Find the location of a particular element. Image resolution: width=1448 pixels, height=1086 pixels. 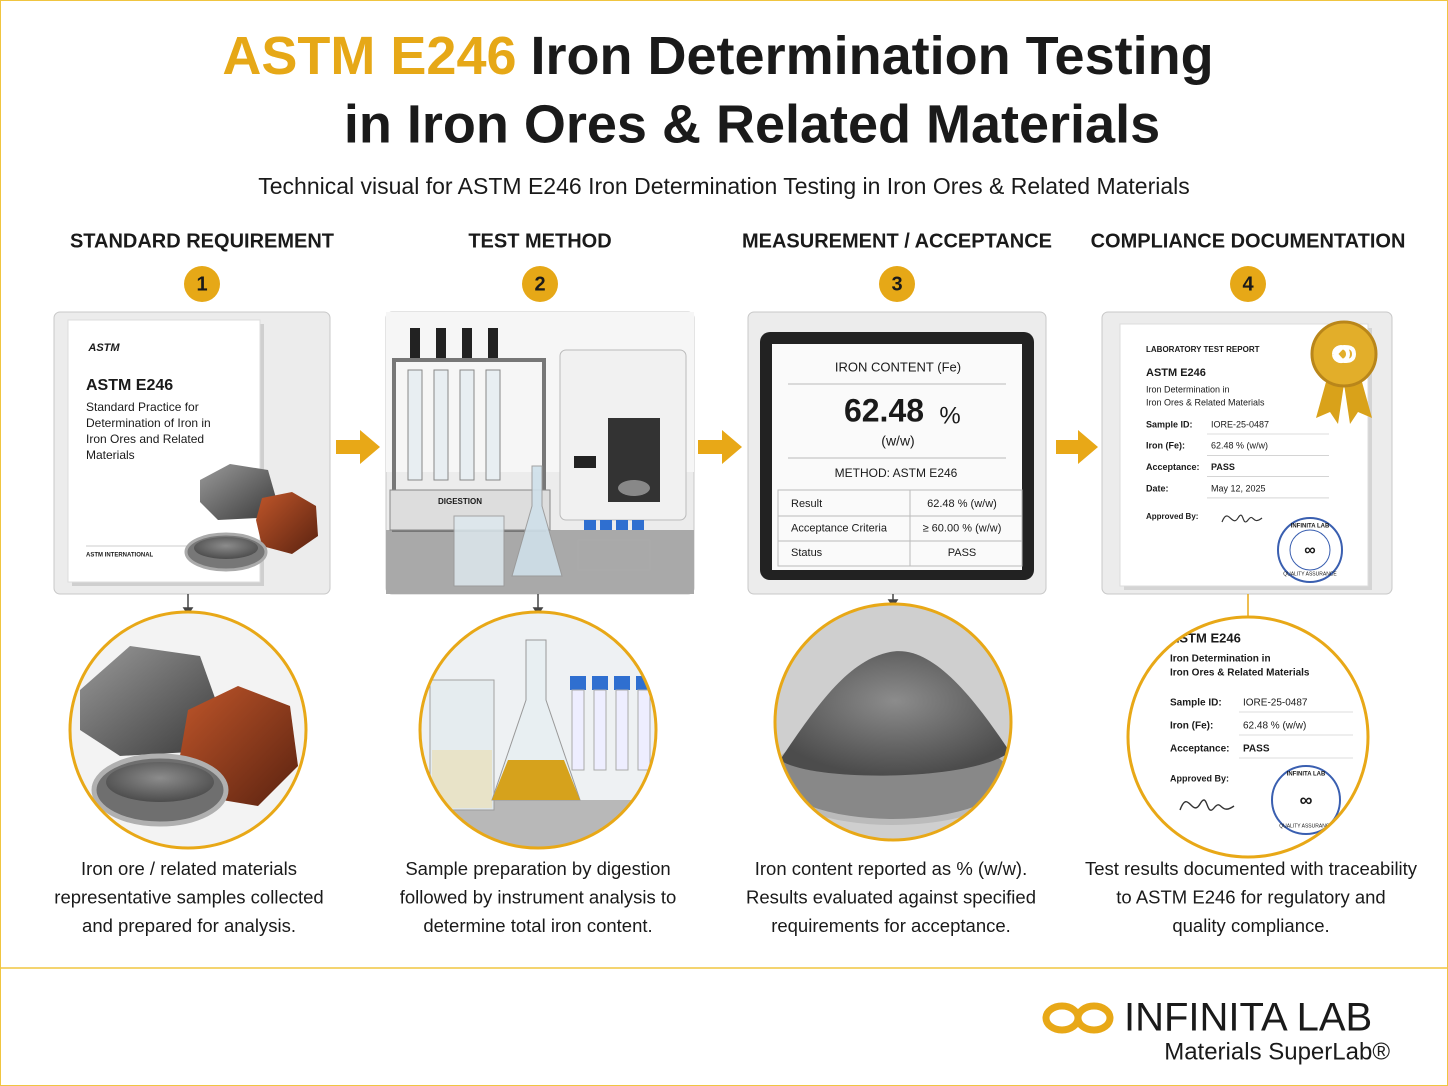

title-accent: ASTM E246 is located at coordinates (369, 56).